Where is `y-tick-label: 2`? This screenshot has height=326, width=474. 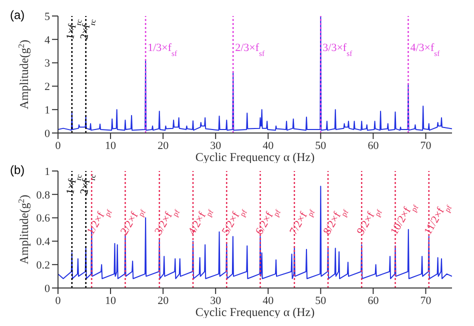 y-tick-label: 2 is located at coordinates (47, 87).